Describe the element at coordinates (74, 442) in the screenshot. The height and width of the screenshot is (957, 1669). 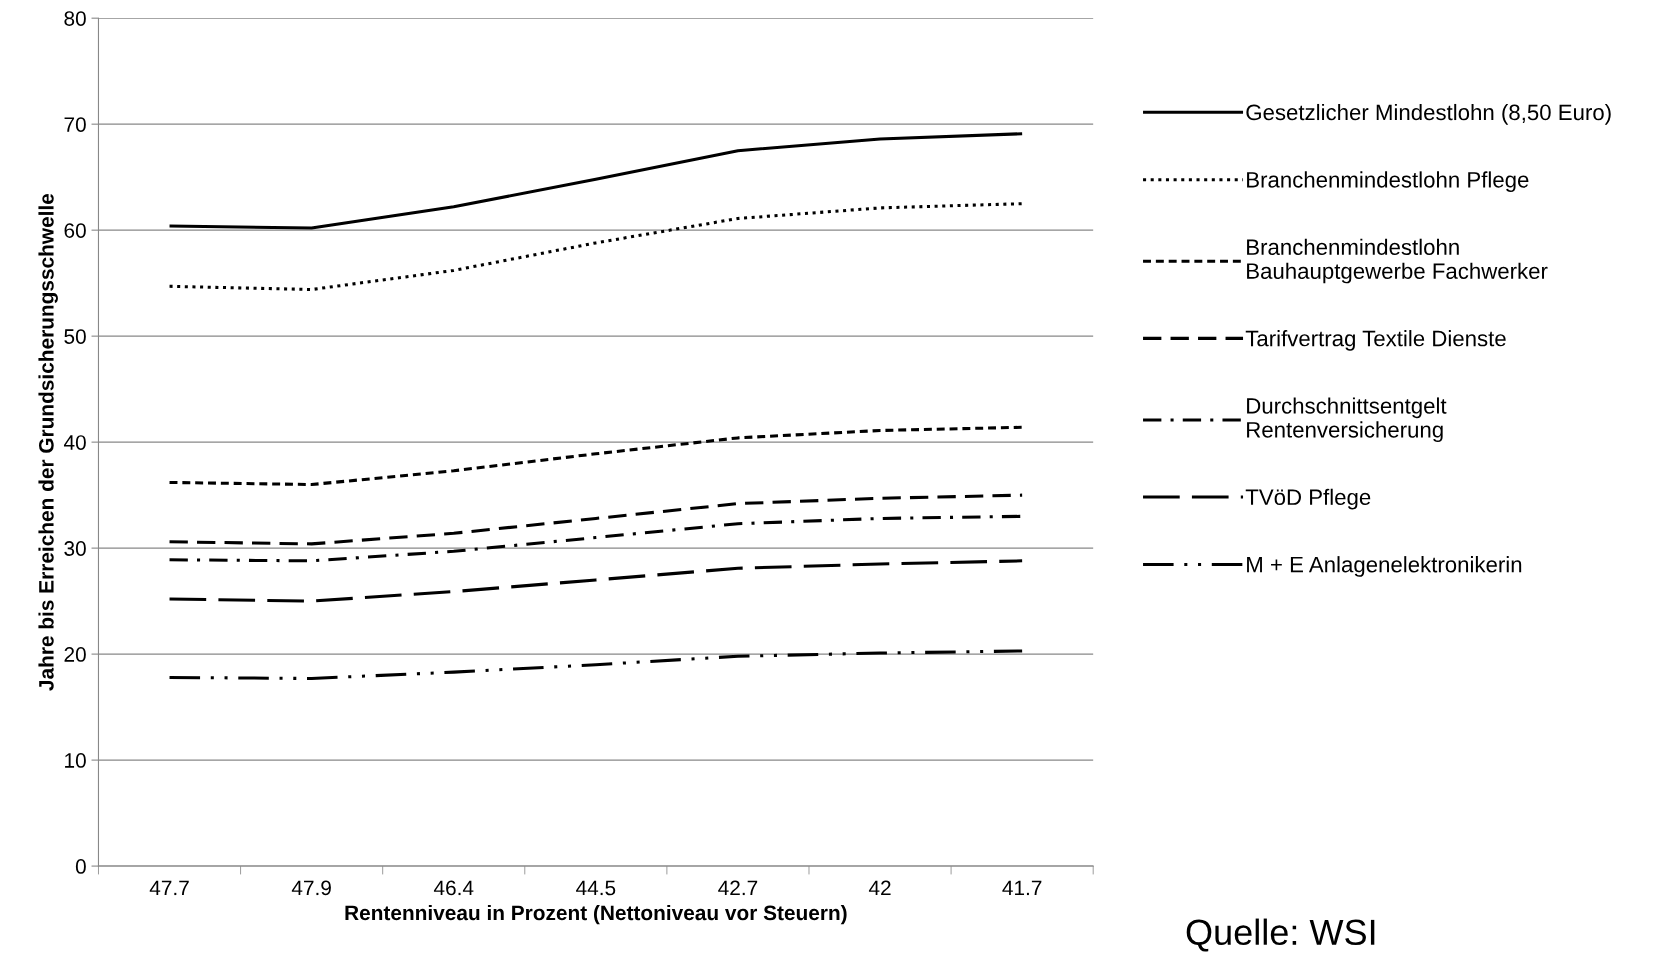
I see `y-tick-label: 40` at that location.